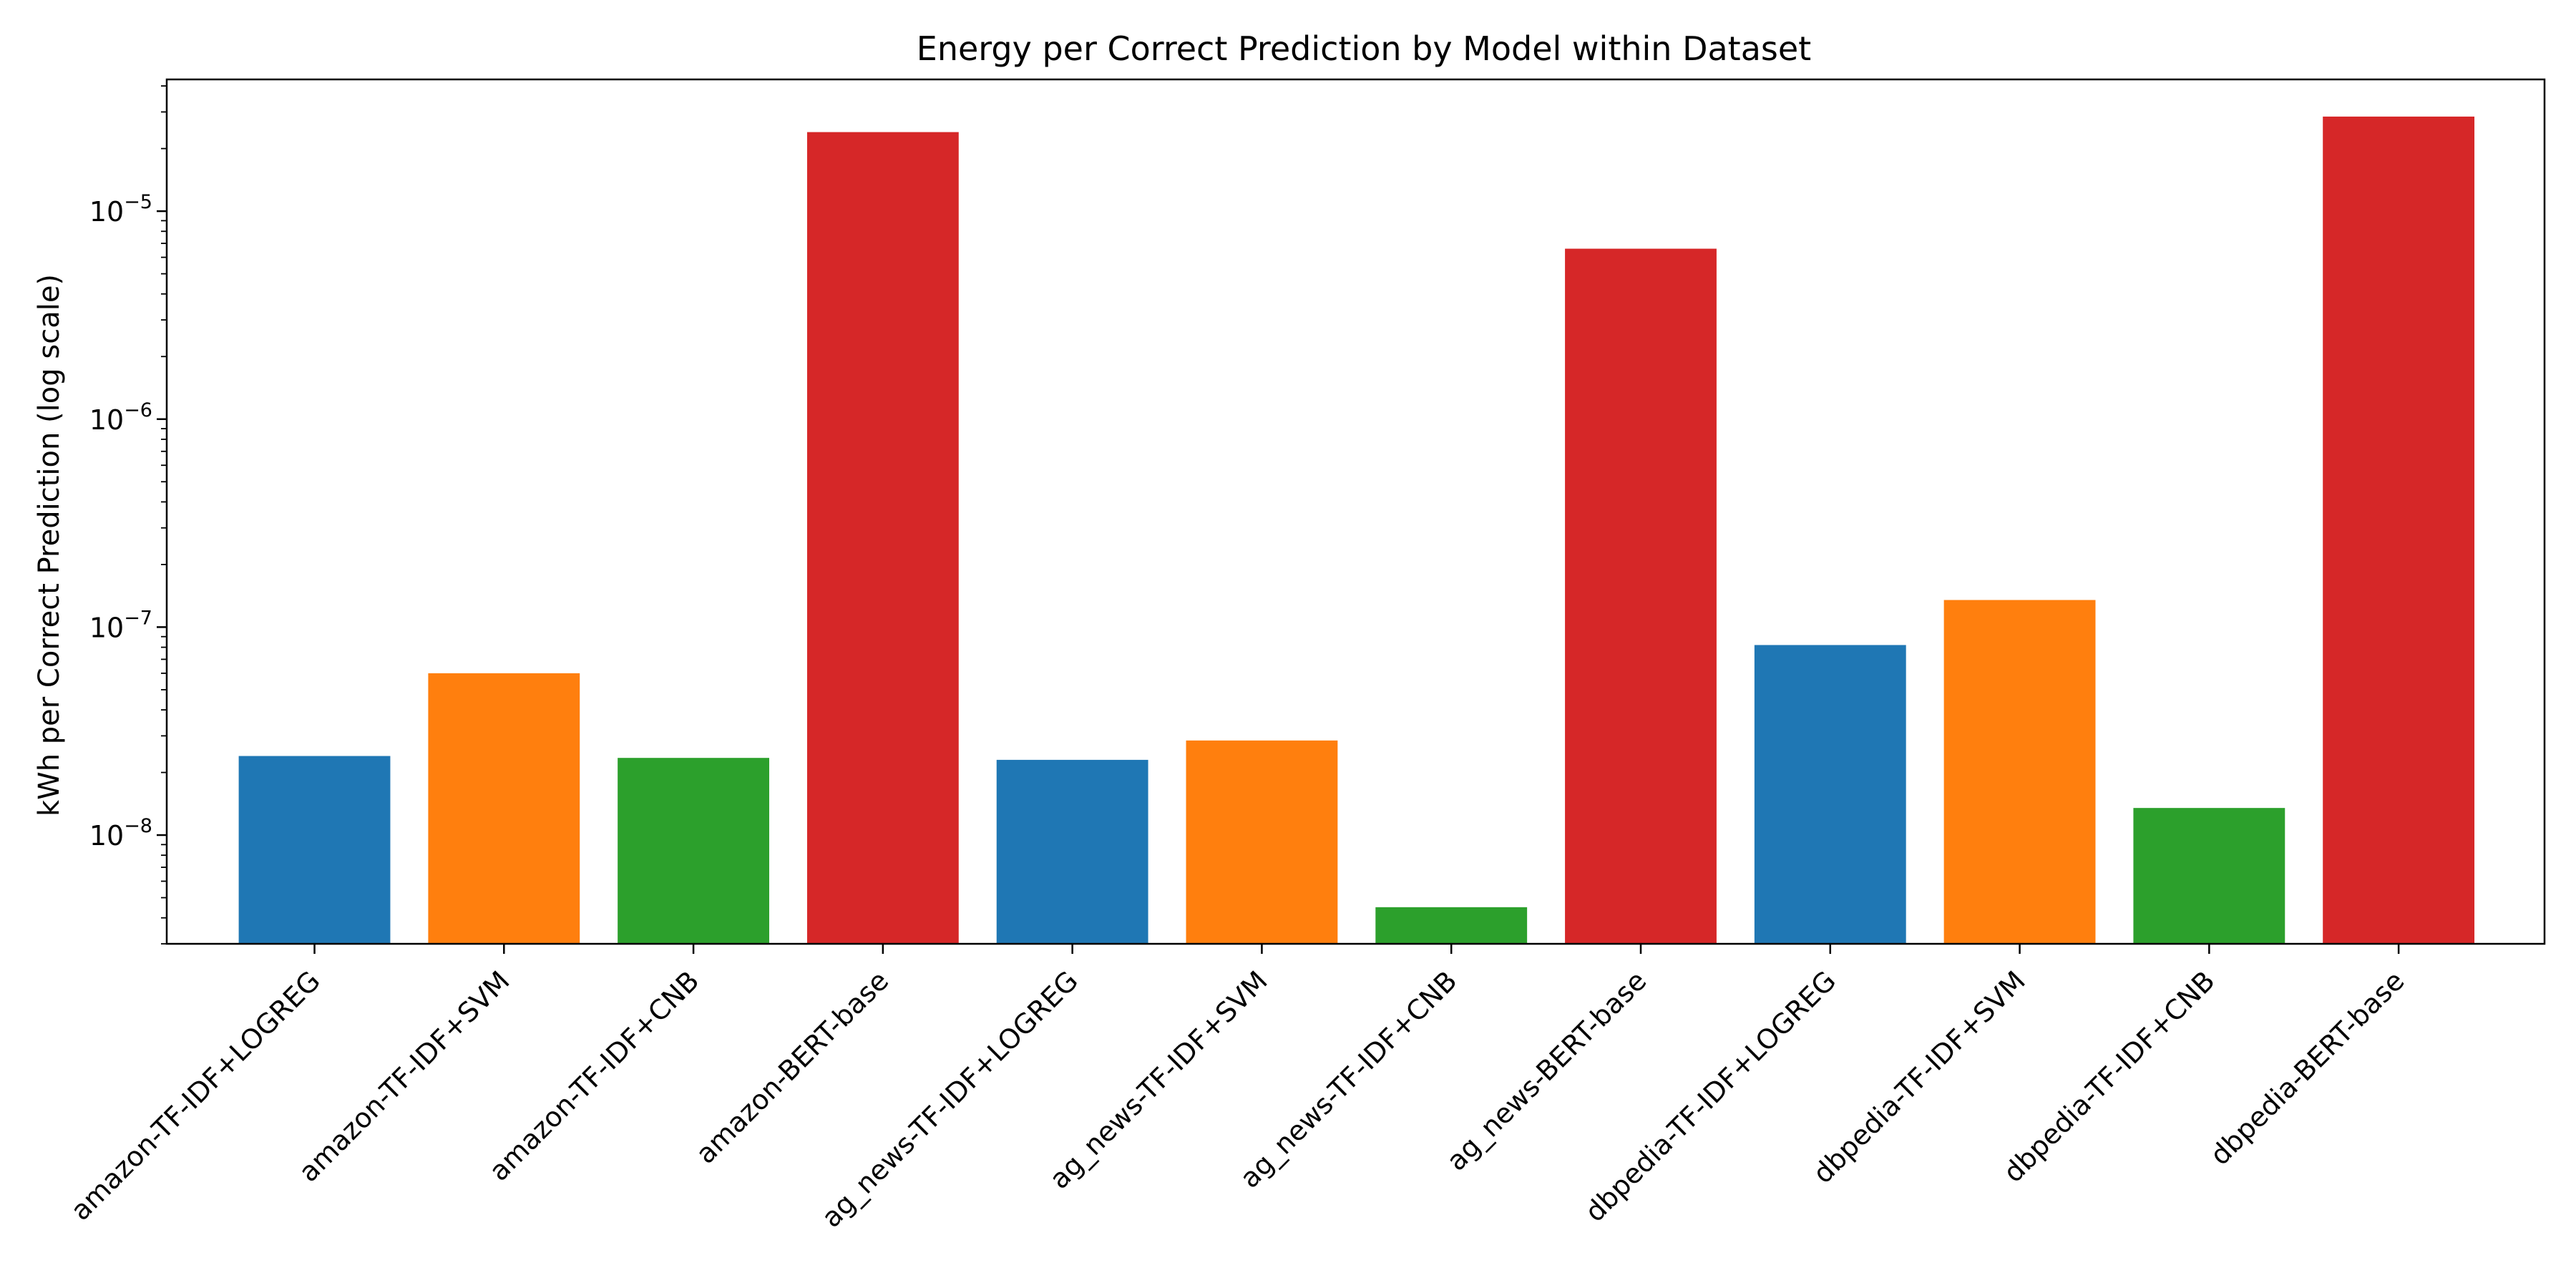 This screenshot has width=2576, height=1288. I want to click on bar-amazon-TF-IDF+LOGREG, so click(314, 850).